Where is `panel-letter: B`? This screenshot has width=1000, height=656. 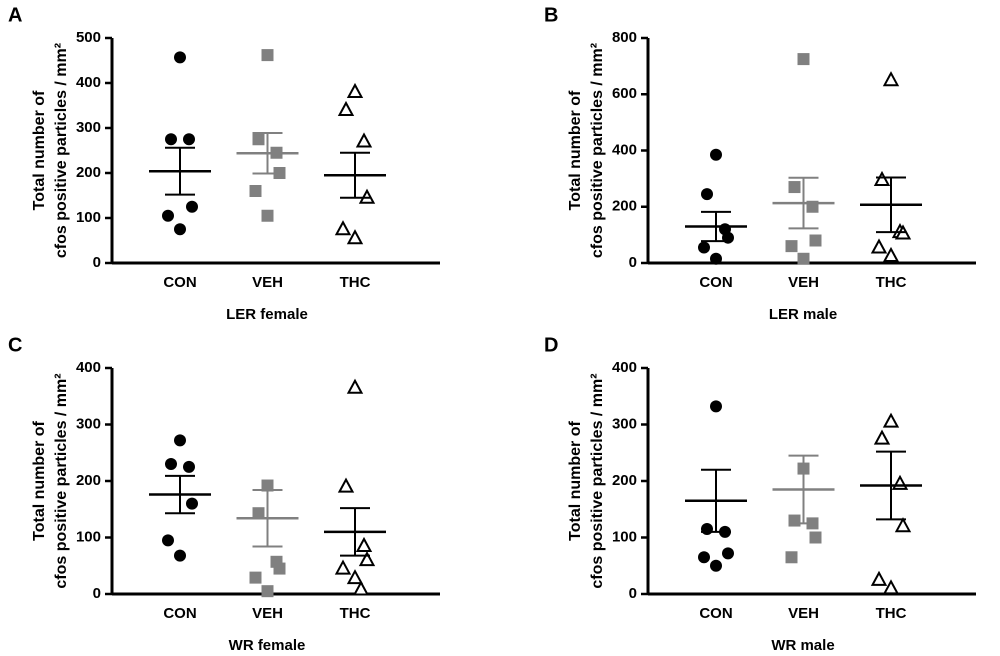
panel-letter: B is located at coordinates (551, 15).